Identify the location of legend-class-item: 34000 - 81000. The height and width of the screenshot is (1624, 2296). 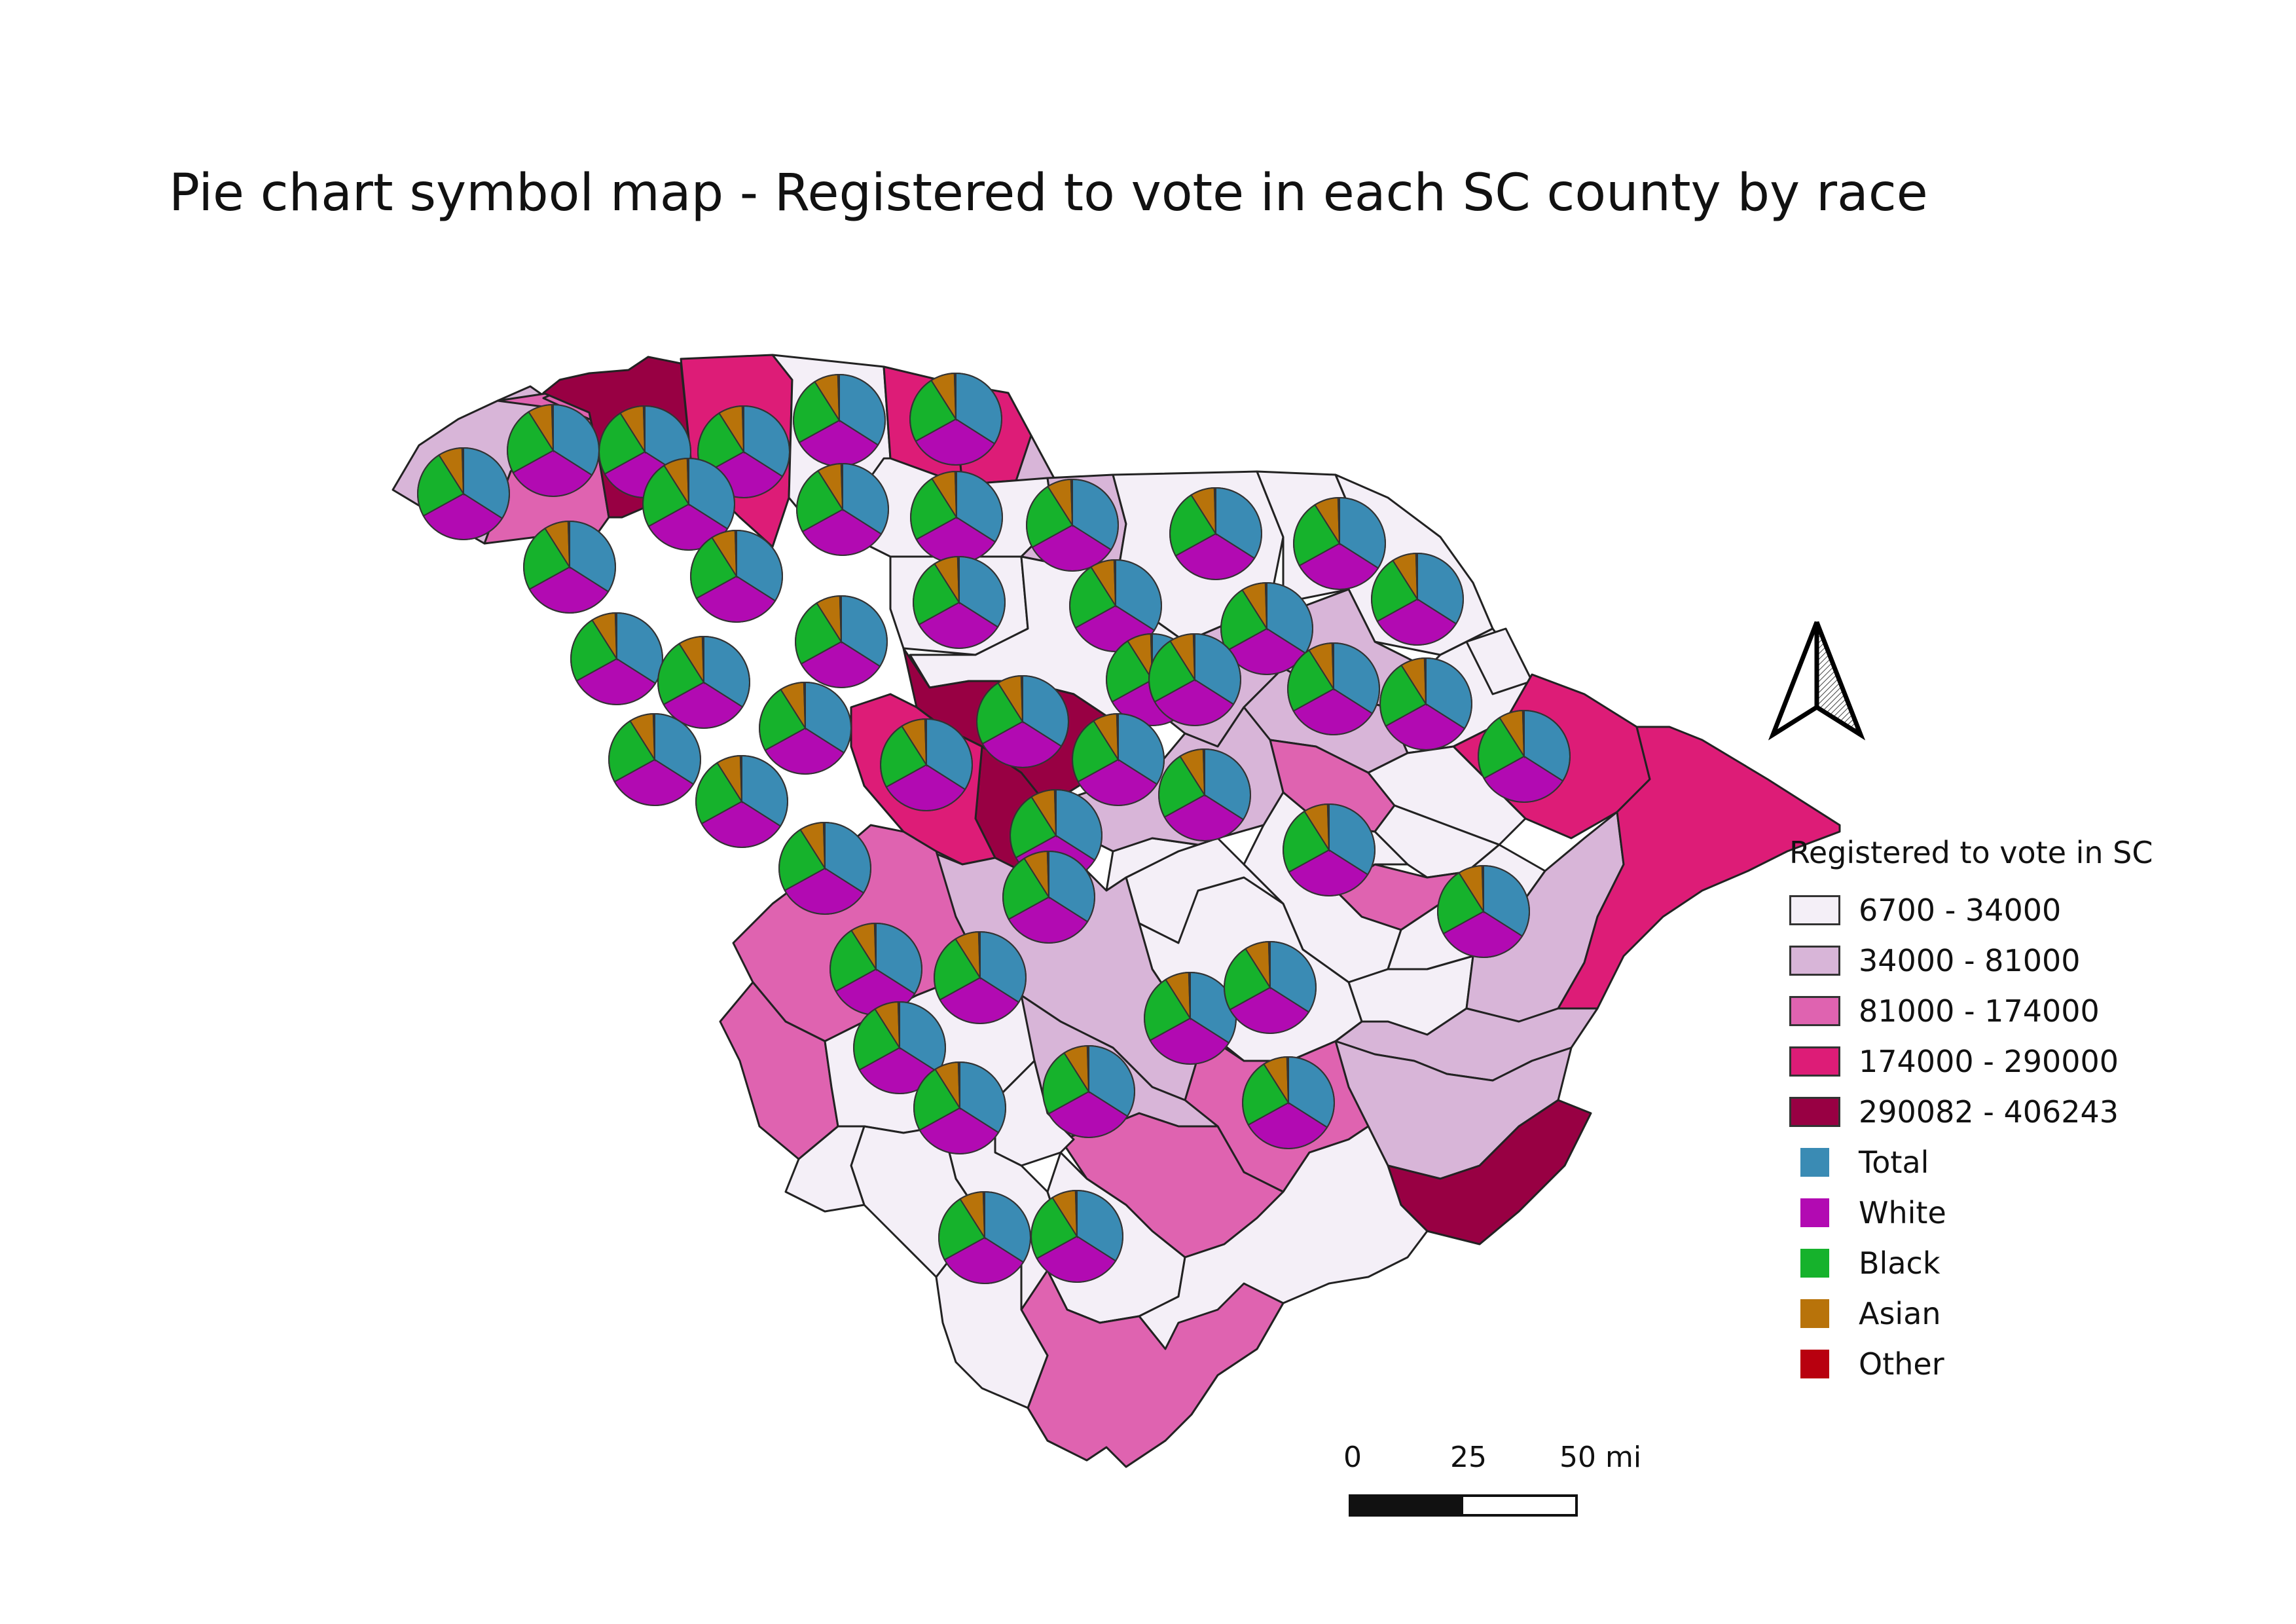
(1998, 960).